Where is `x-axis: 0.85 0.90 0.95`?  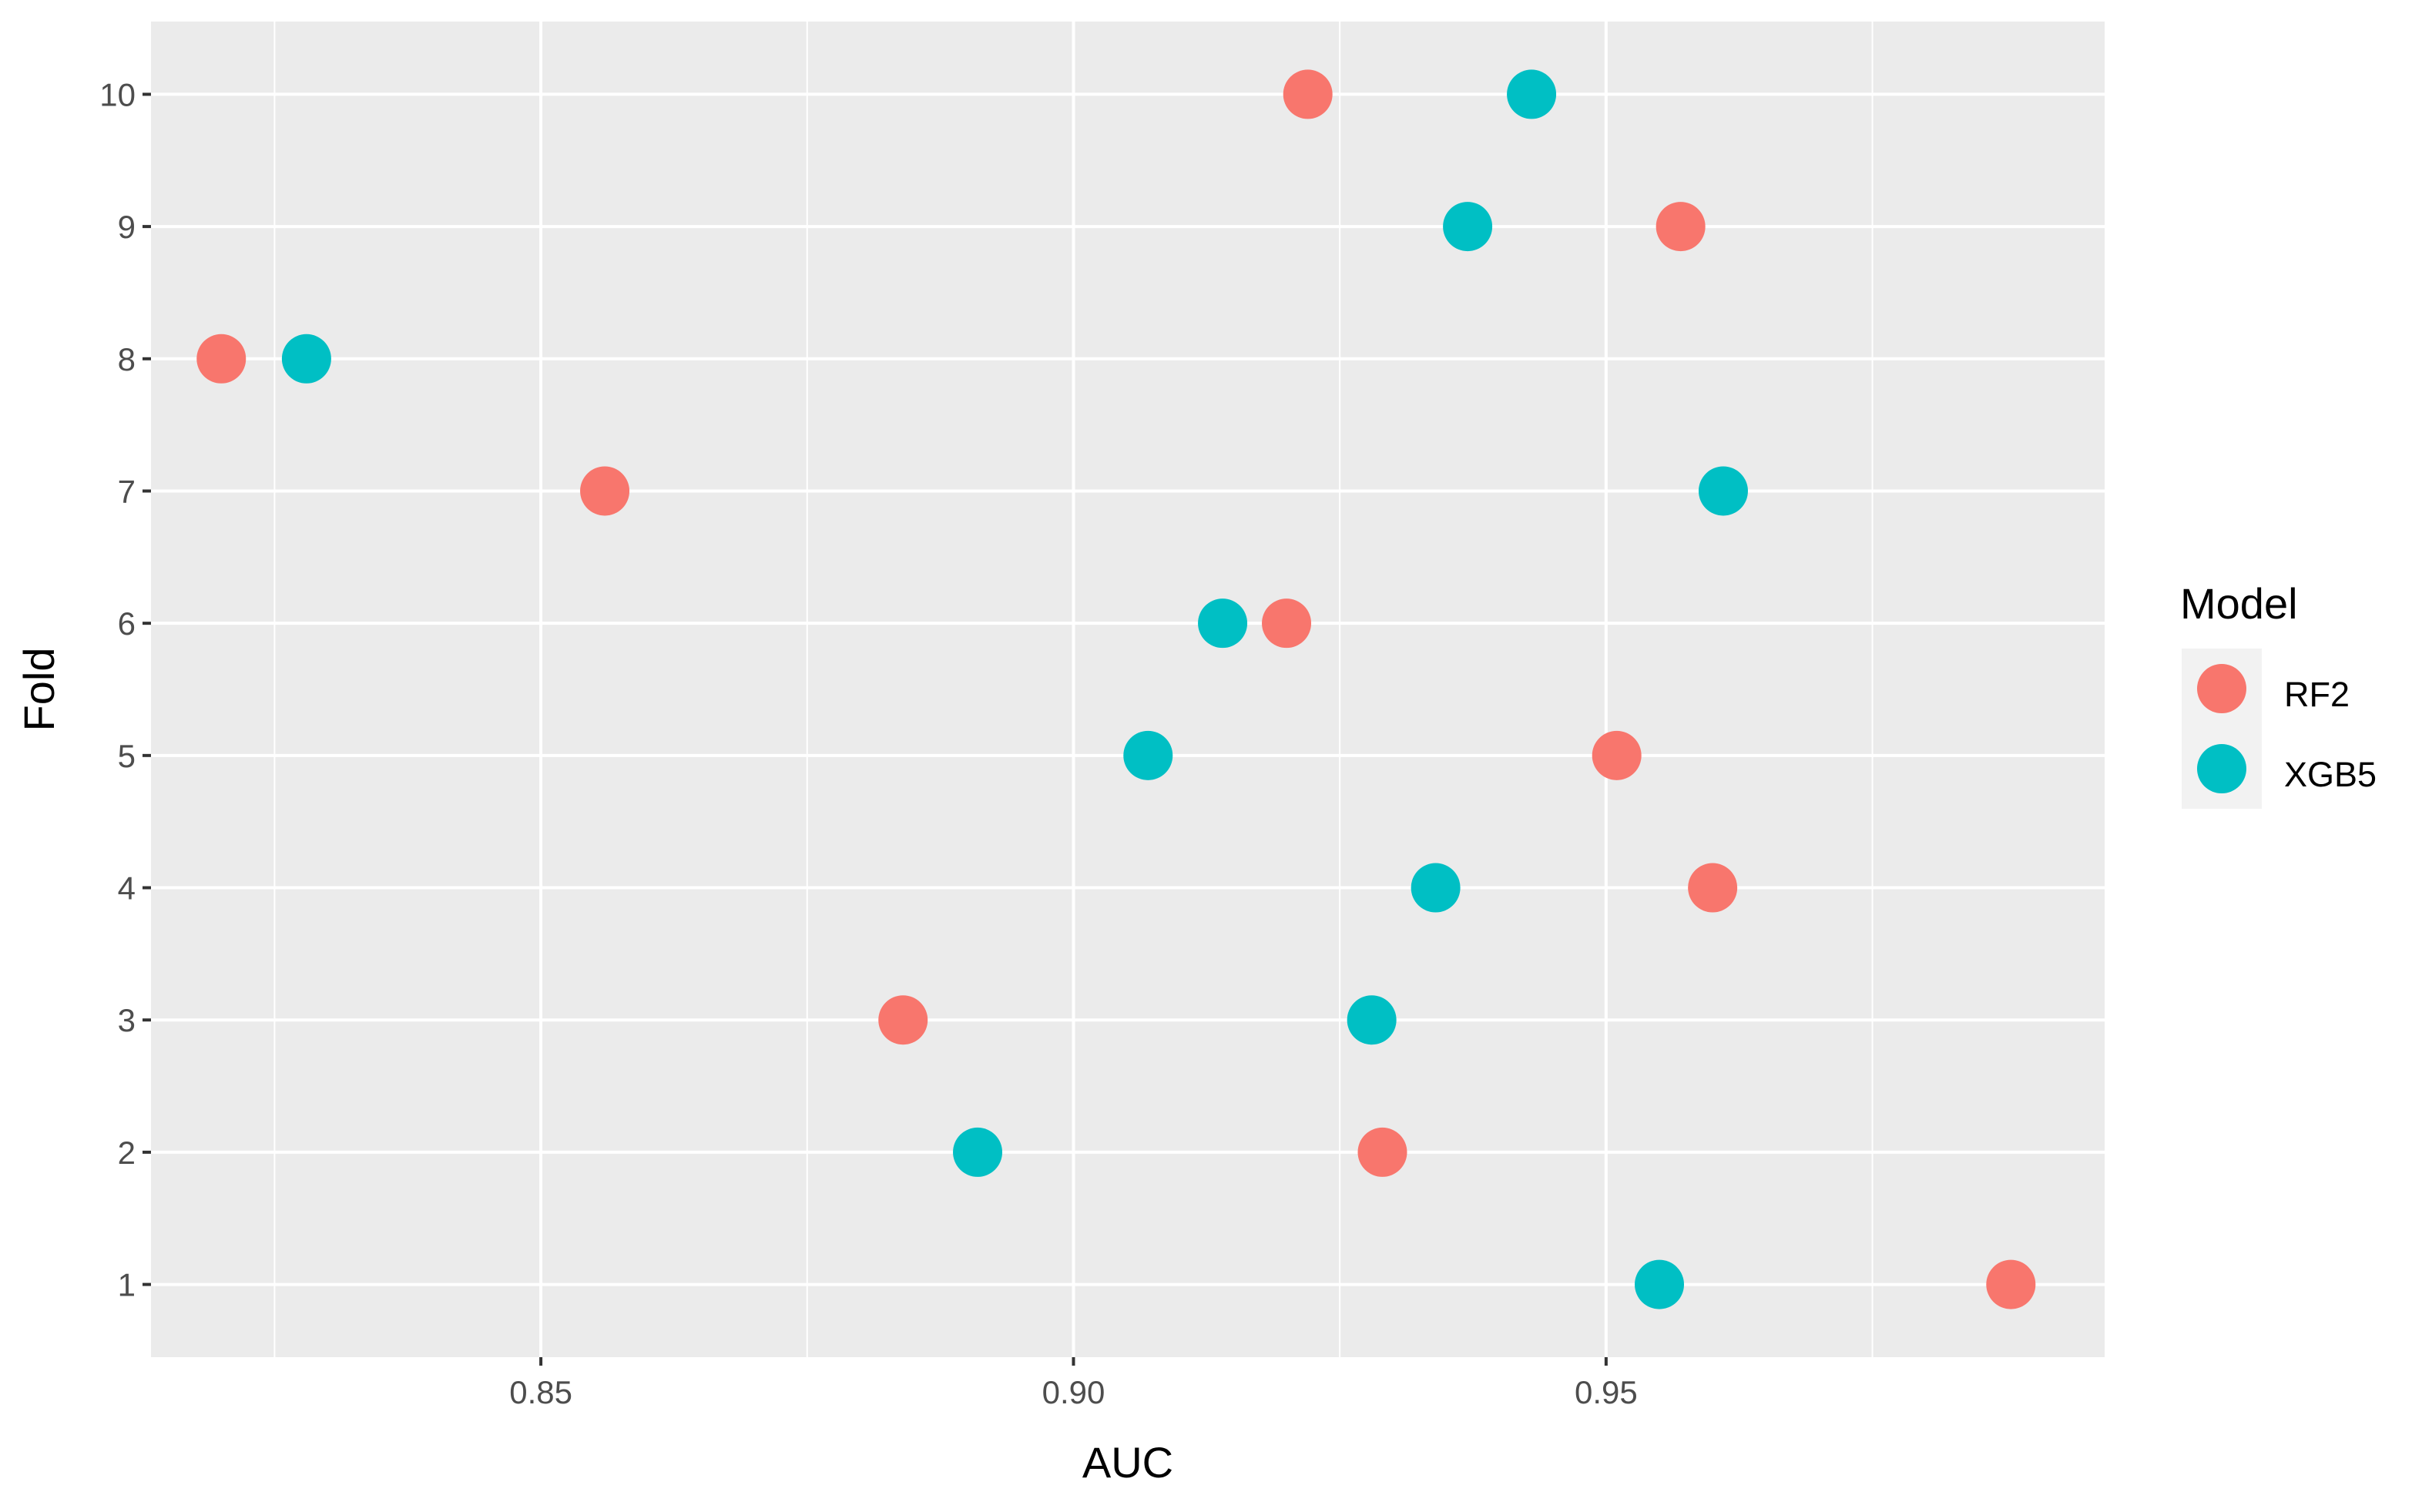 x-axis: 0.85 0.90 0.95 is located at coordinates (1073, 1383).